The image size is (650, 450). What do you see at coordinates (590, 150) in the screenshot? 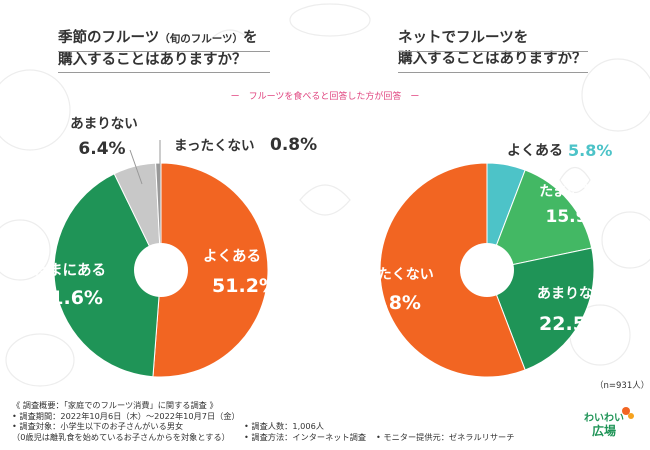
I see `chart2-value-yokuaru: 5.8%` at bounding box center [590, 150].